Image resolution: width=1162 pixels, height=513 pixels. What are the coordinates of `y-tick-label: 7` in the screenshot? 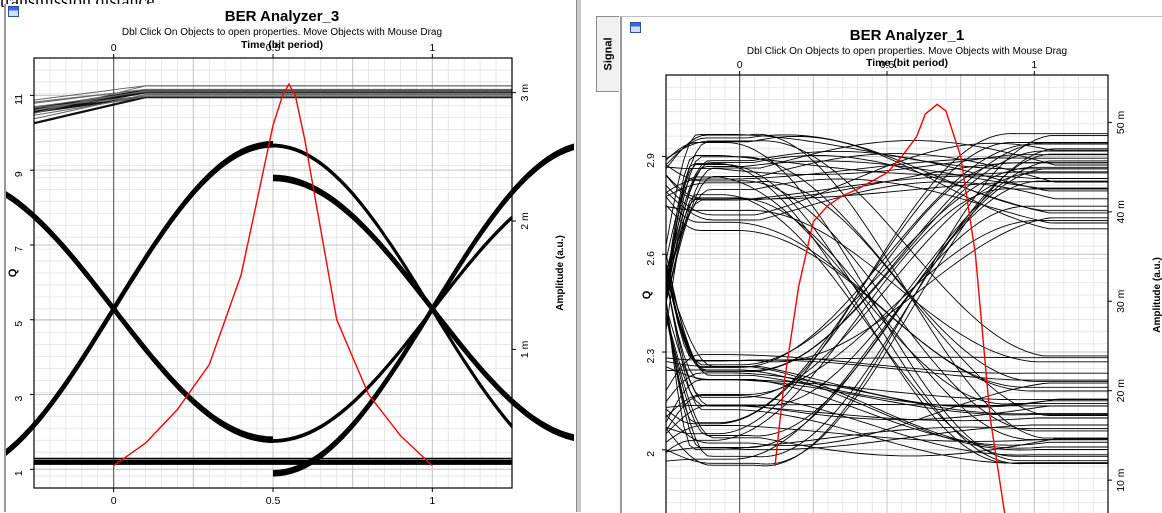 It's located at (19, 249).